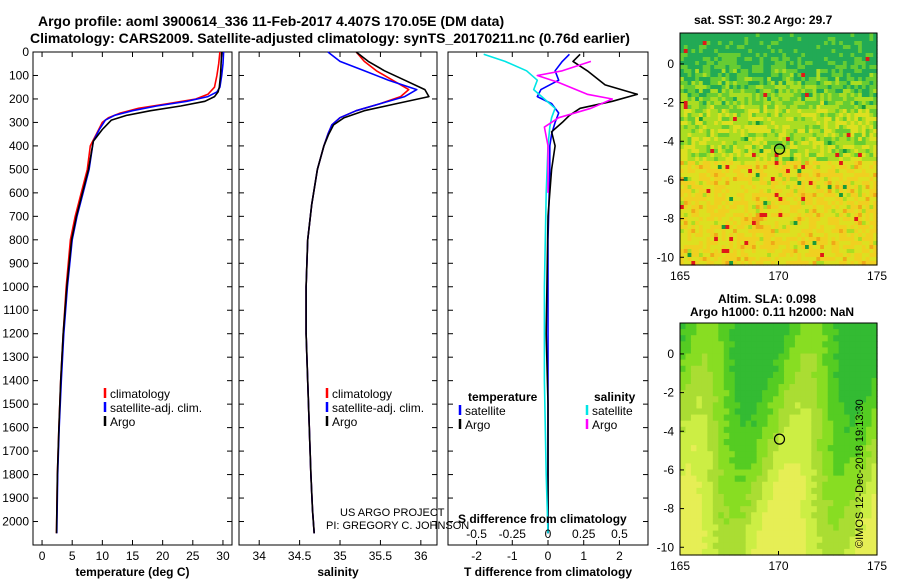 Image resolution: width=900 pixels, height=580 pixels. What do you see at coordinates (584, 534) in the screenshot?
I see `s-tick-label: 0.25` at bounding box center [584, 534].